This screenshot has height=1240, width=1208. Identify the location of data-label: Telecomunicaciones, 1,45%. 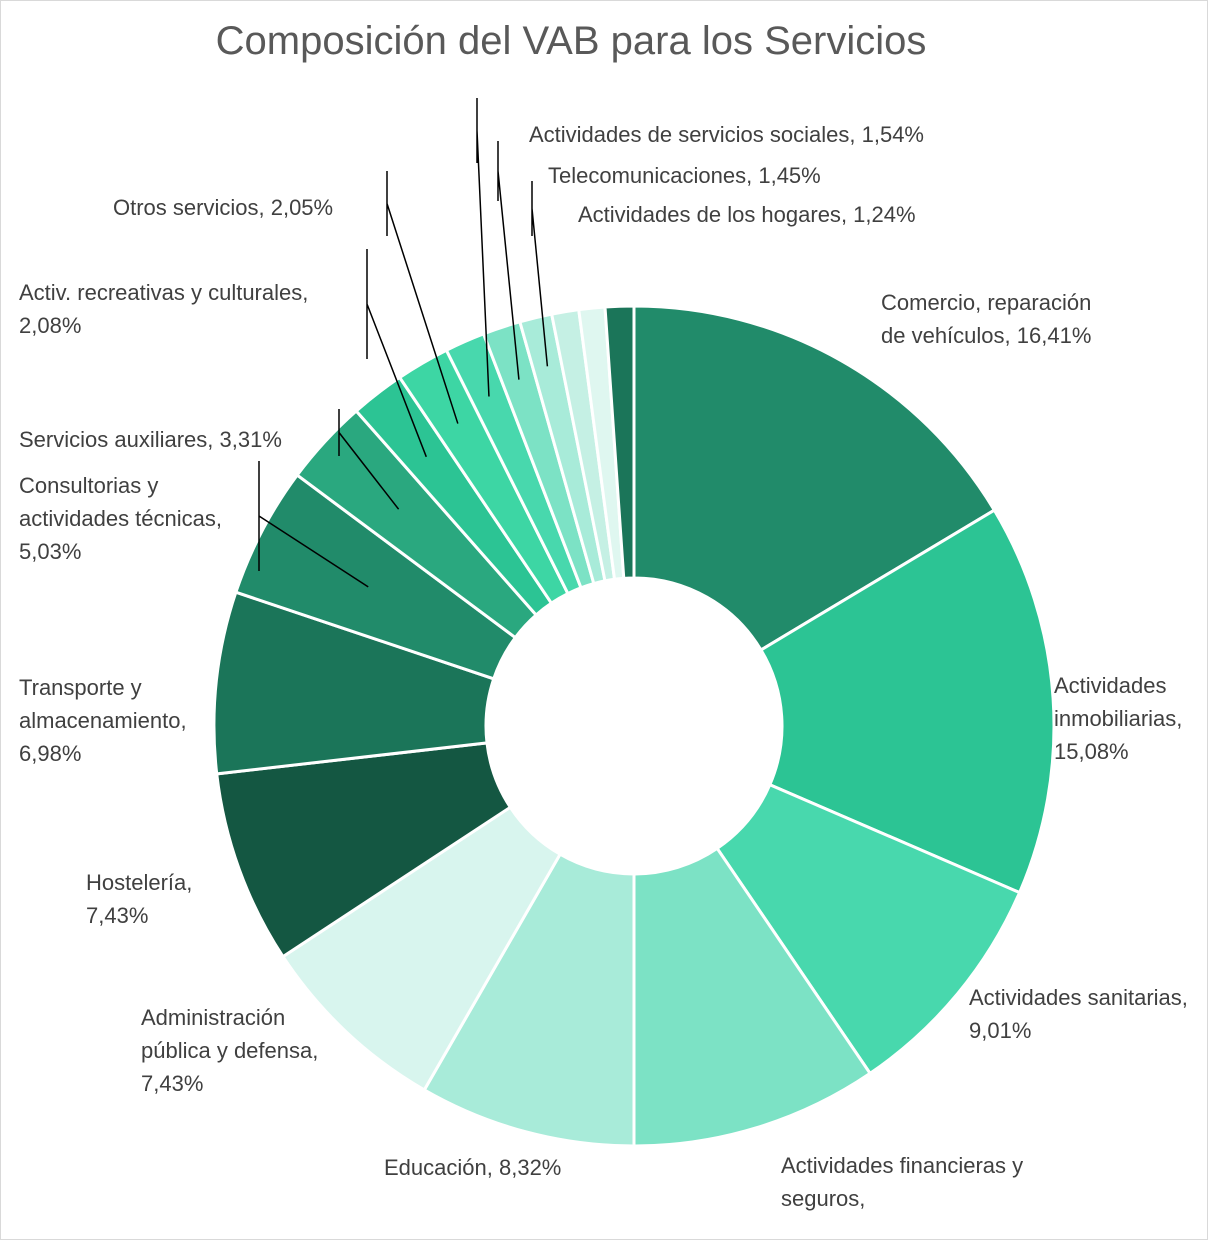
(684, 175).